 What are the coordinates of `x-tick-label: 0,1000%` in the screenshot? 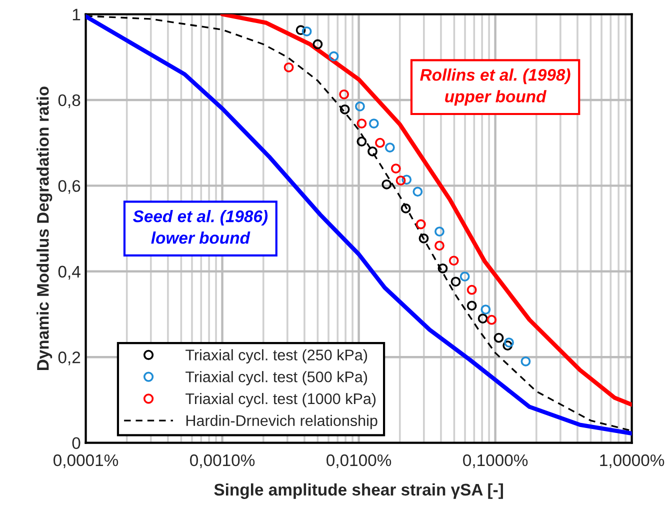 It's located at (495, 461).